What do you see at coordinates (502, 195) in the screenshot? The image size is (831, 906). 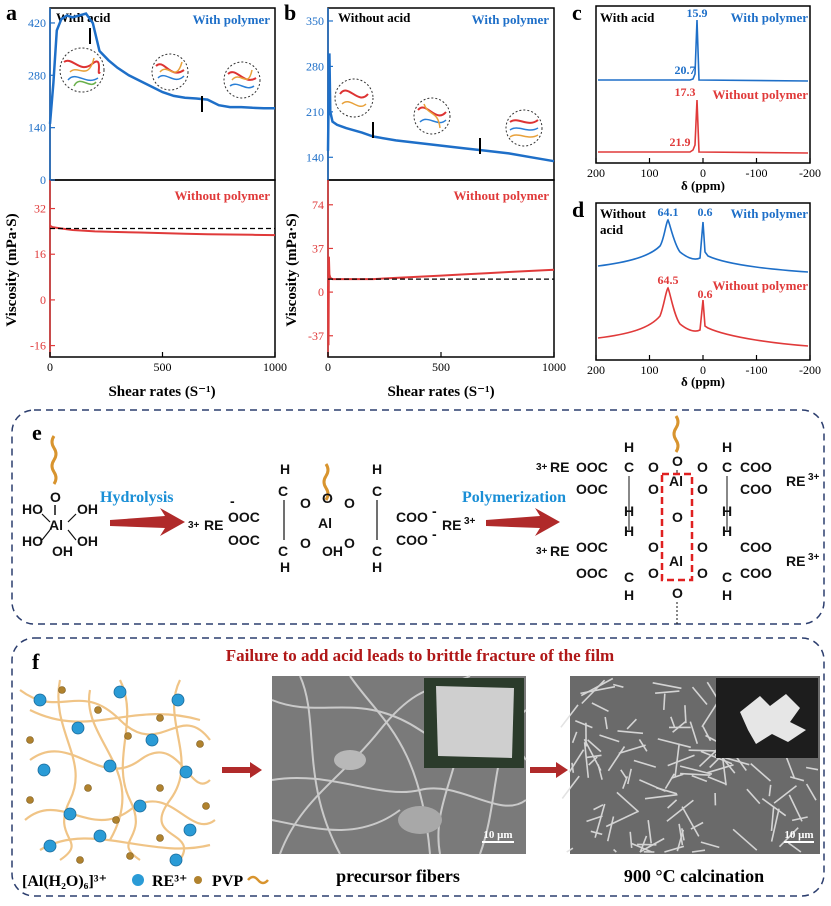 I see `panel-b-bottom-series: Without polymer` at bounding box center [502, 195].